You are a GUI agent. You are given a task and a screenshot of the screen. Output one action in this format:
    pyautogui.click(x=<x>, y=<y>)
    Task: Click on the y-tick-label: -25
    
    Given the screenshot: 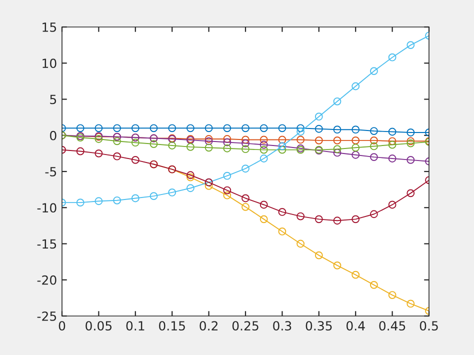 What is the action you would take?
    pyautogui.click(x=46, y=316)
    